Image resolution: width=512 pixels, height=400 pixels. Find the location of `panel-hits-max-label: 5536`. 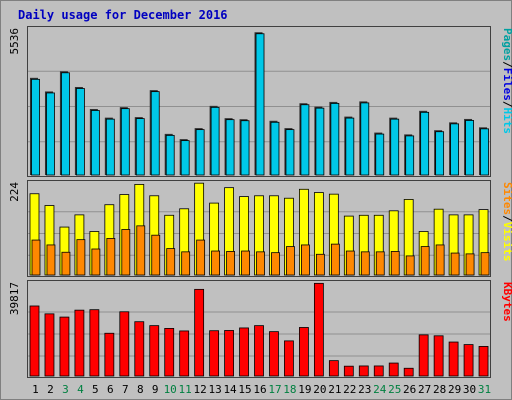

panel-hits-max-label: 5536 is located at coordinates (14, 41).